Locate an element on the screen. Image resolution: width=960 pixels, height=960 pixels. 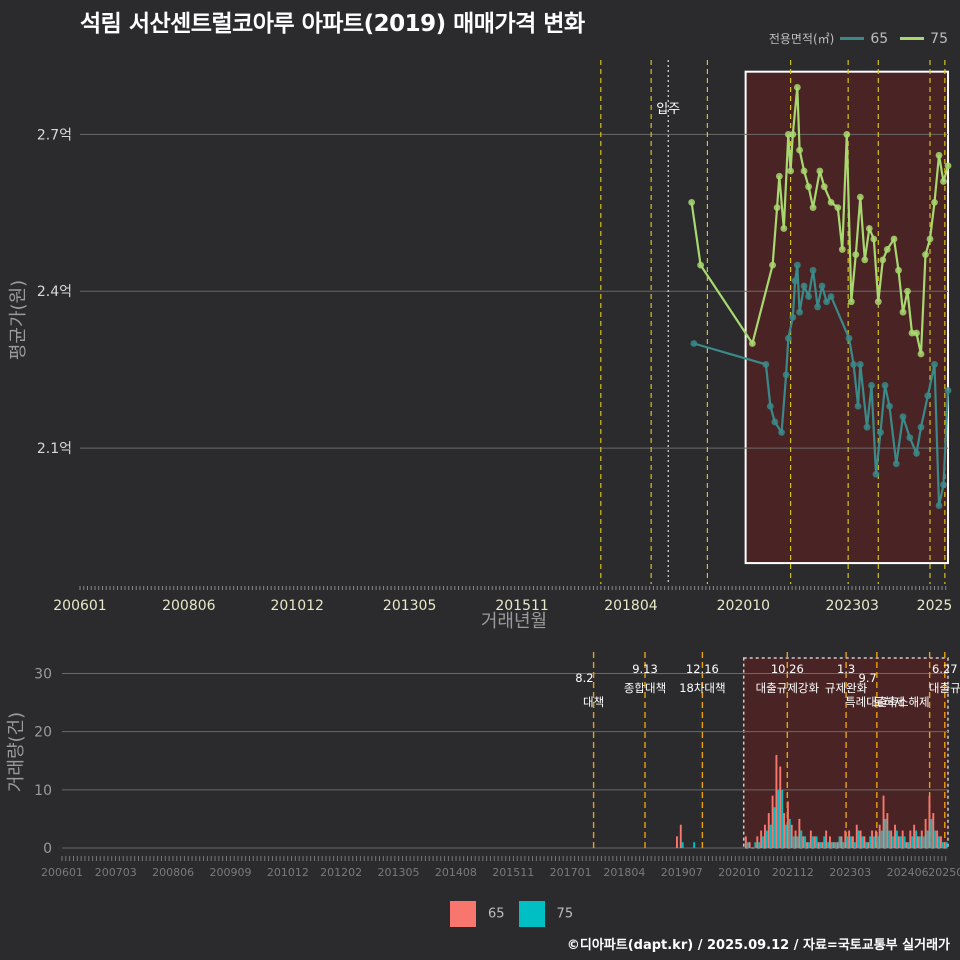
y-tick-label-bottom: 30 is located at coordinates (43, 674).